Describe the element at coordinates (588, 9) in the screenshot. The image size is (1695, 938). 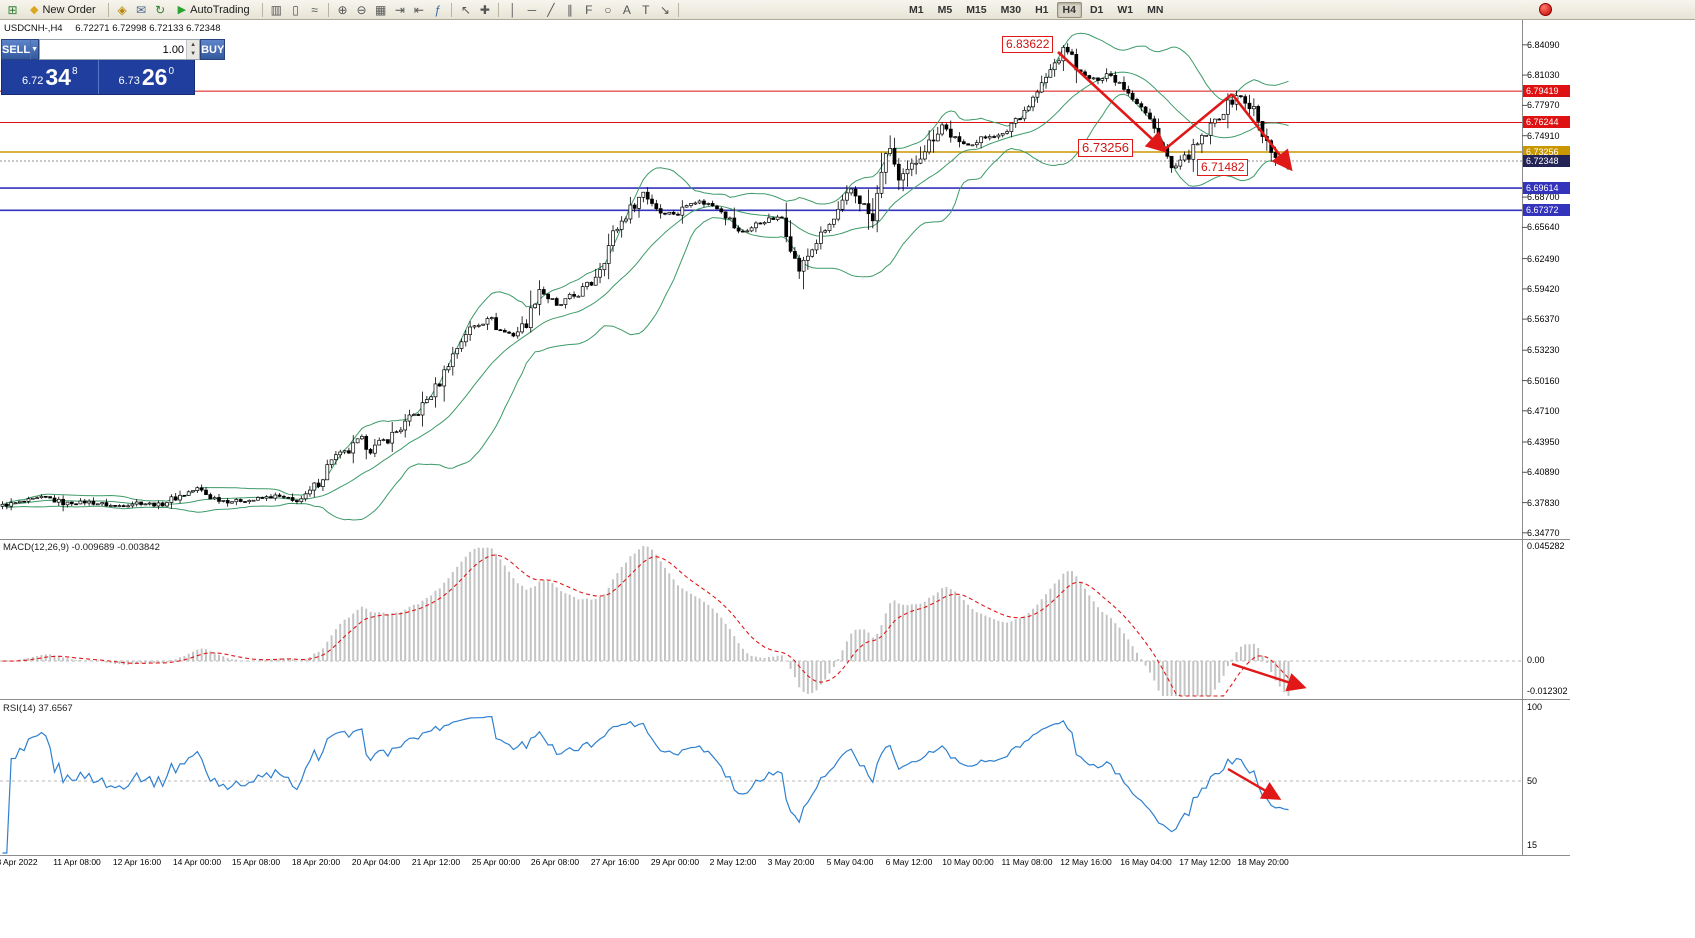
I see `fibonacci-icon: F` at that location.